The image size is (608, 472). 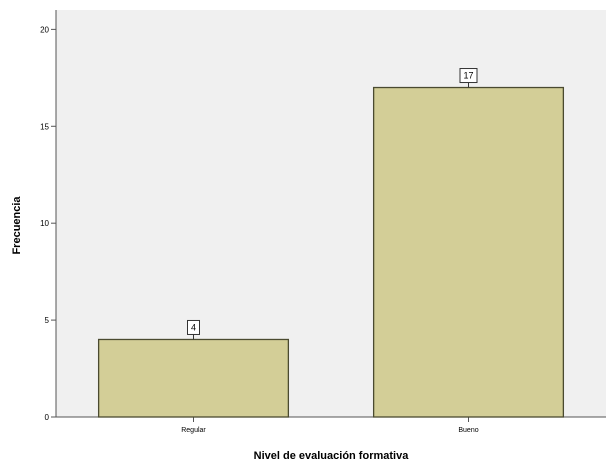 What do you see at coordinates (47, 320) in the screenshot?
I see `y-tick-label: 5` at bounding box center [47, 320].